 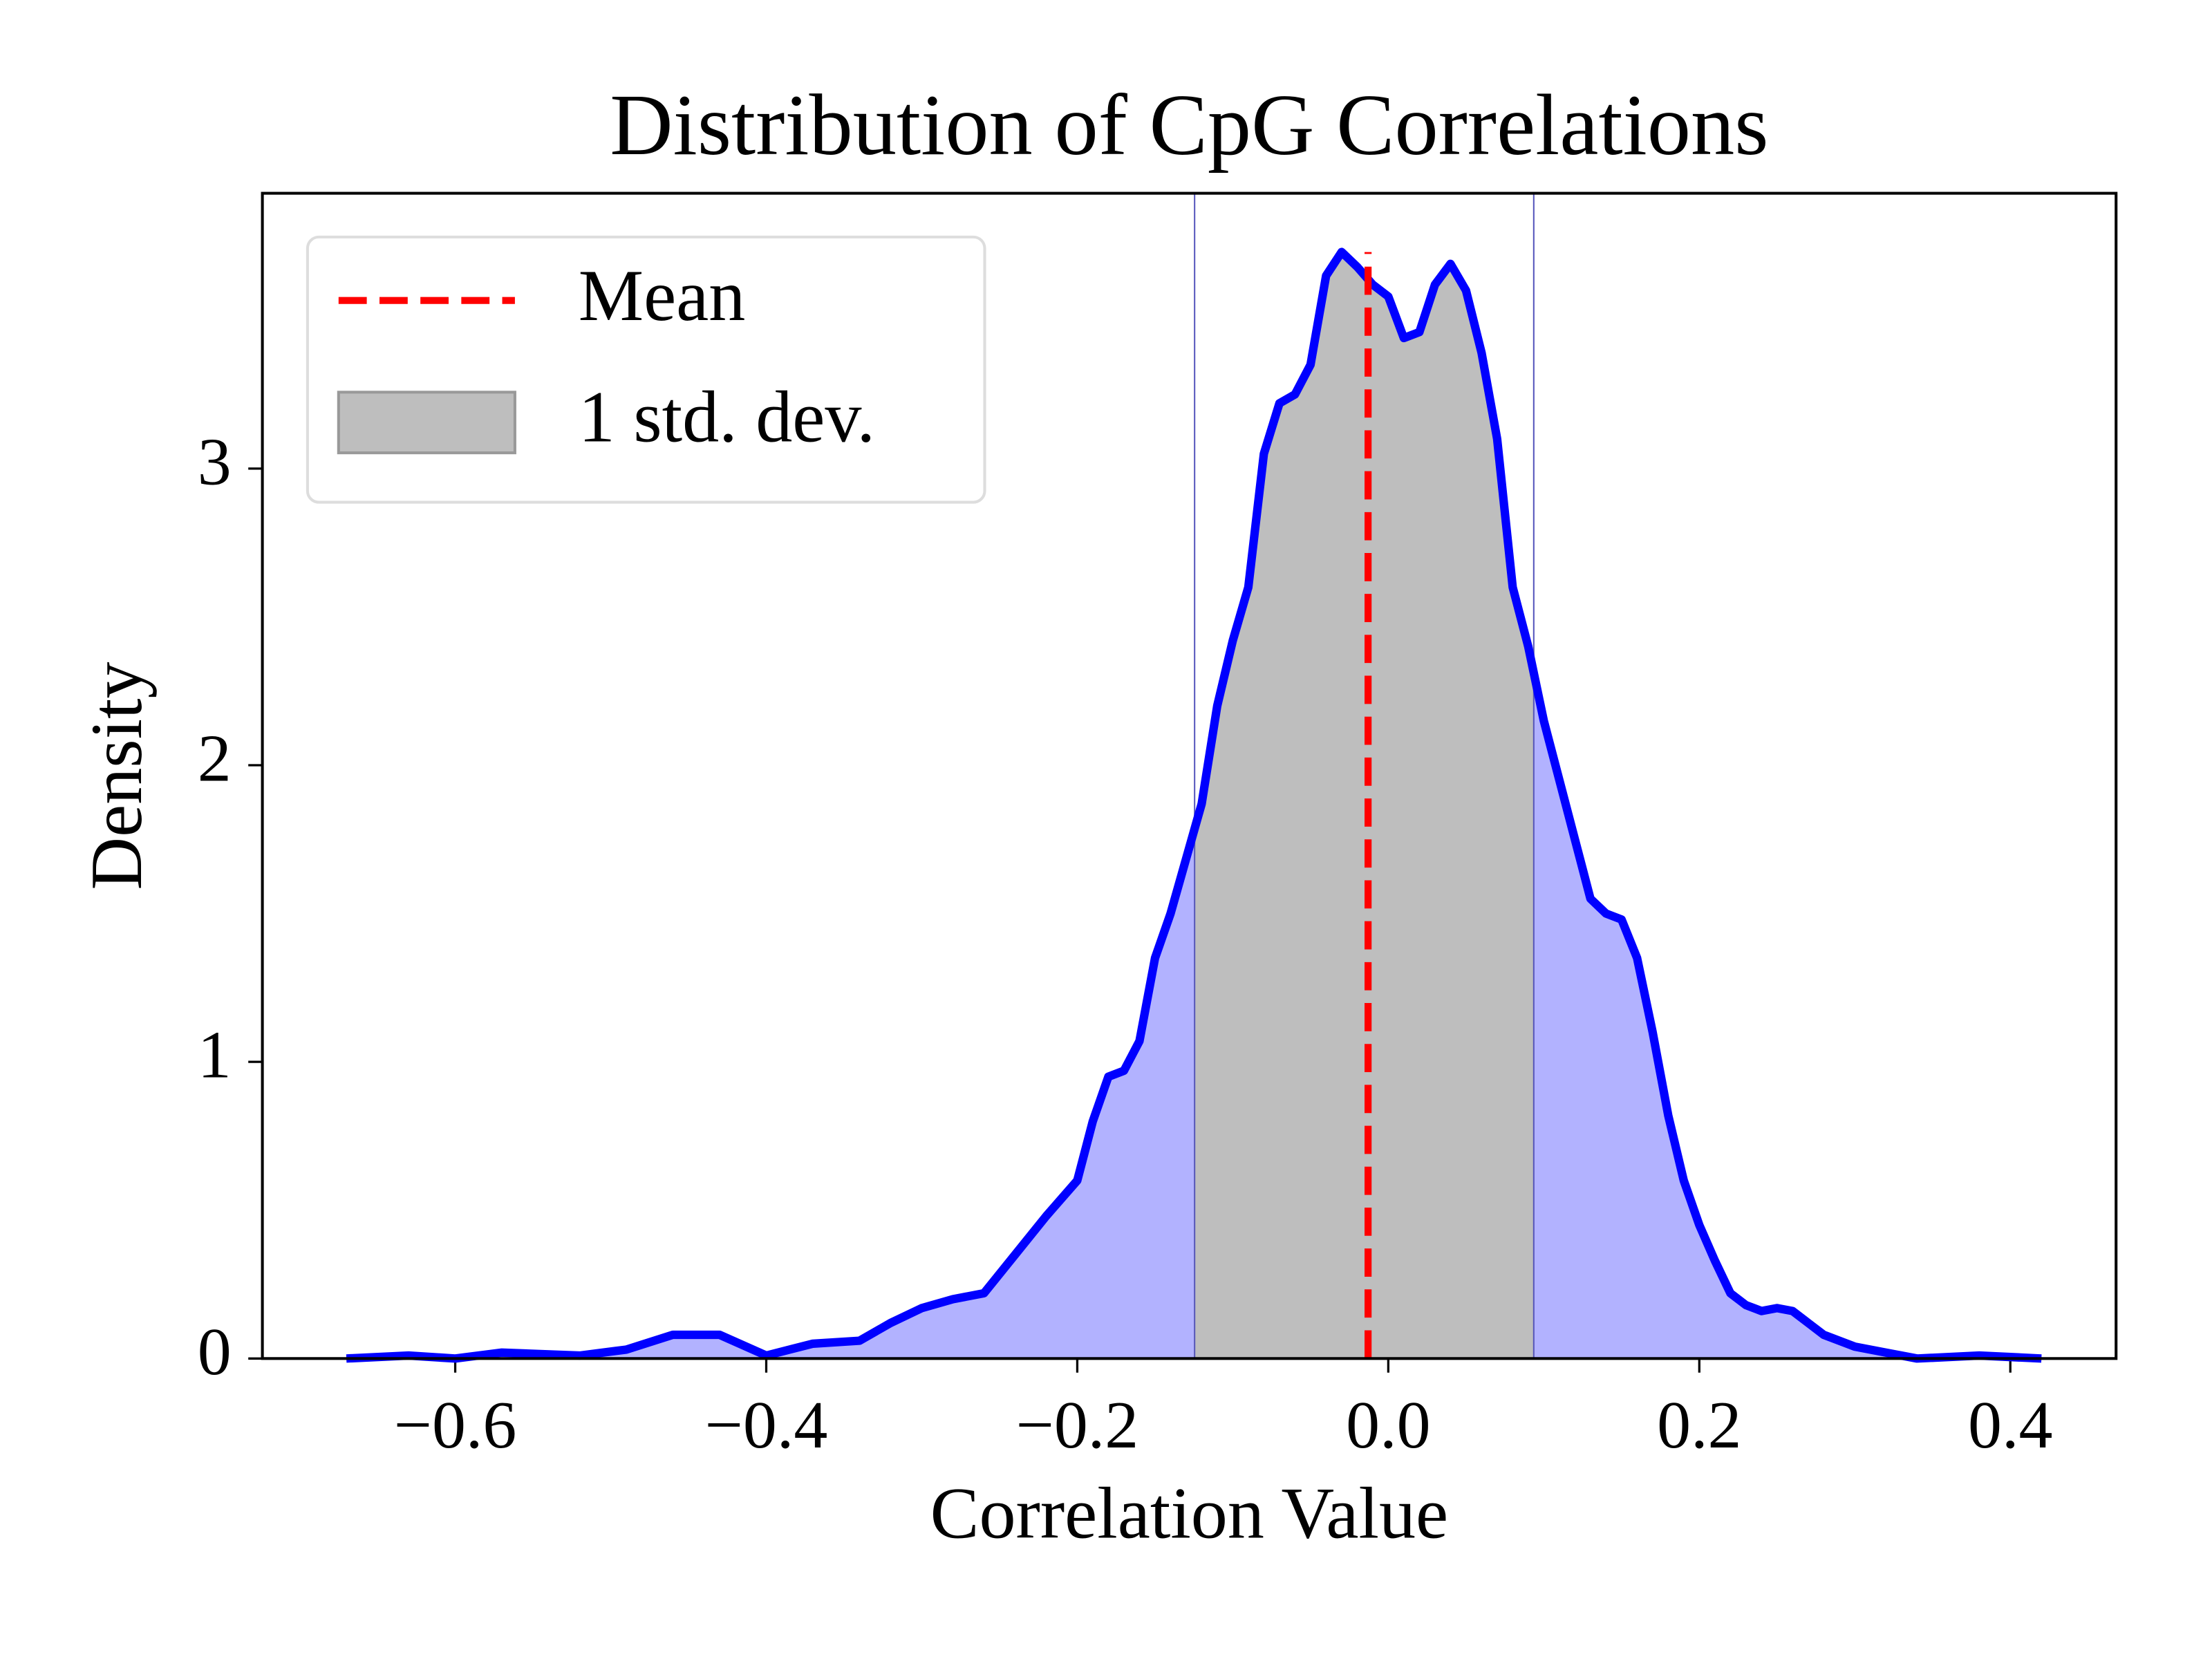 What do you see at coordinates (215, 1056) in the screenshot?
I see `y-tick-label: 1` at bounding box center [215, 1056].